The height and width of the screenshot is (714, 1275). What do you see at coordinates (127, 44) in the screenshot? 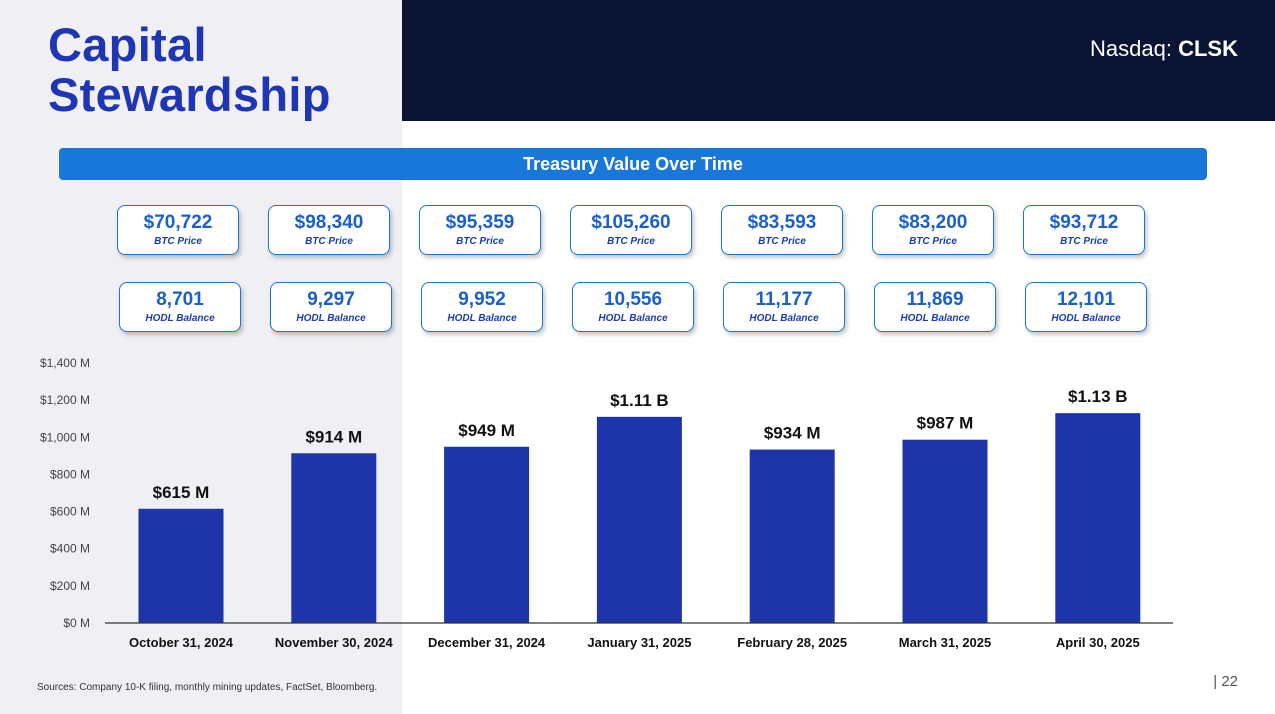
I see `page-title-line-1: Capital` at bounding box center [127, 44].